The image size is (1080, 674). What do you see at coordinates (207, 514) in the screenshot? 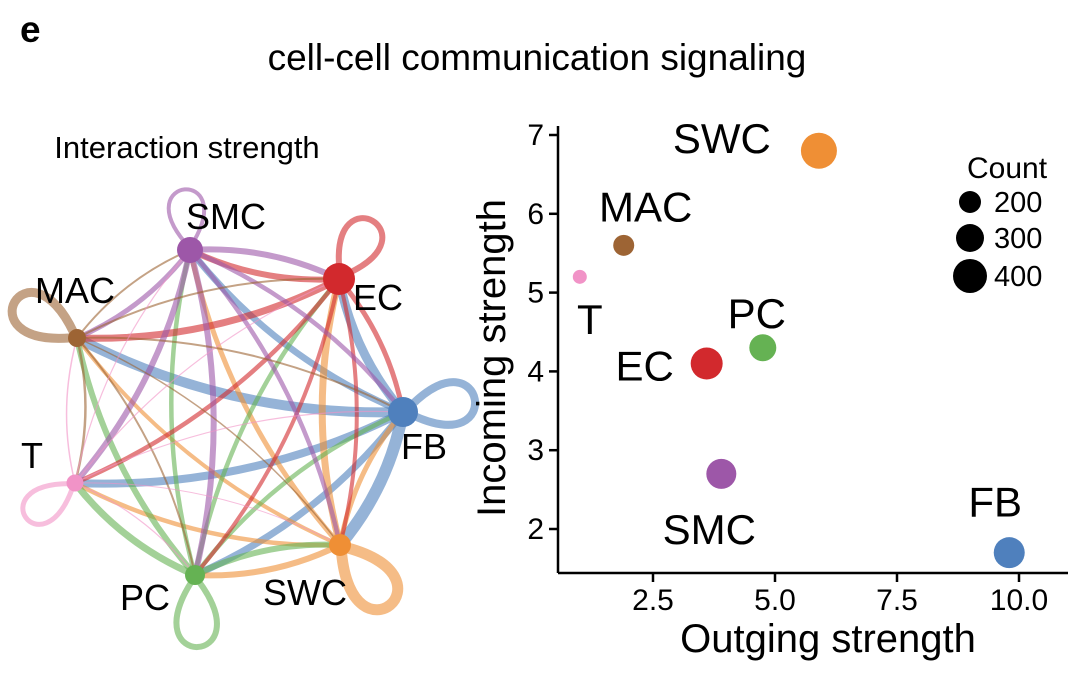
I see `network-edge-T-SWC` at bounding box center [207, 514].